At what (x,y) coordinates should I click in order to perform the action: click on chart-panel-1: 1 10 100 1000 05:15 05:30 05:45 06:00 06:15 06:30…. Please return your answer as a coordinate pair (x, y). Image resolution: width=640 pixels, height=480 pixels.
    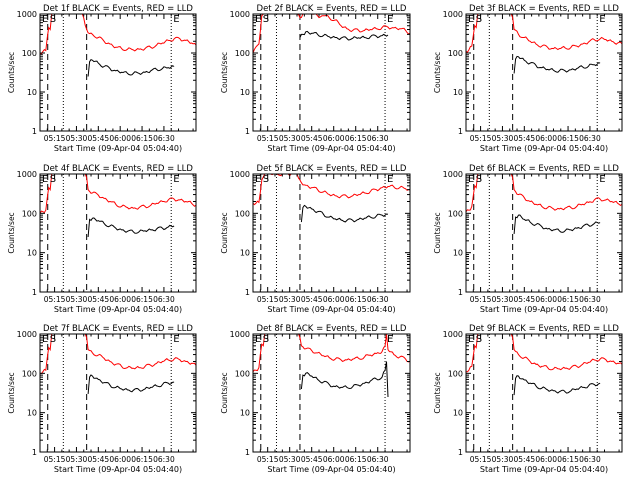
    Looking at the image, I should click on (102, 78).